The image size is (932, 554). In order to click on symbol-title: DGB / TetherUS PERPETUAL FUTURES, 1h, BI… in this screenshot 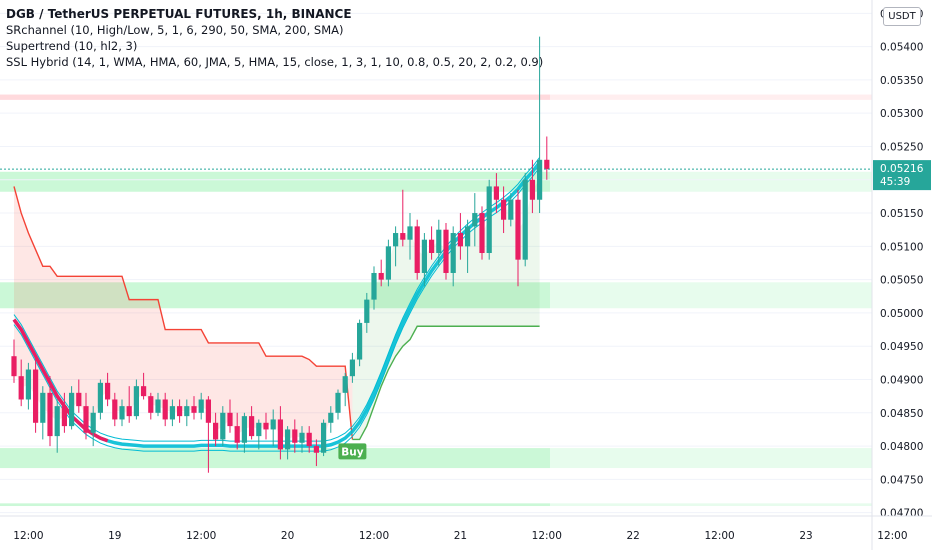, I will do `click(179, 14)`.